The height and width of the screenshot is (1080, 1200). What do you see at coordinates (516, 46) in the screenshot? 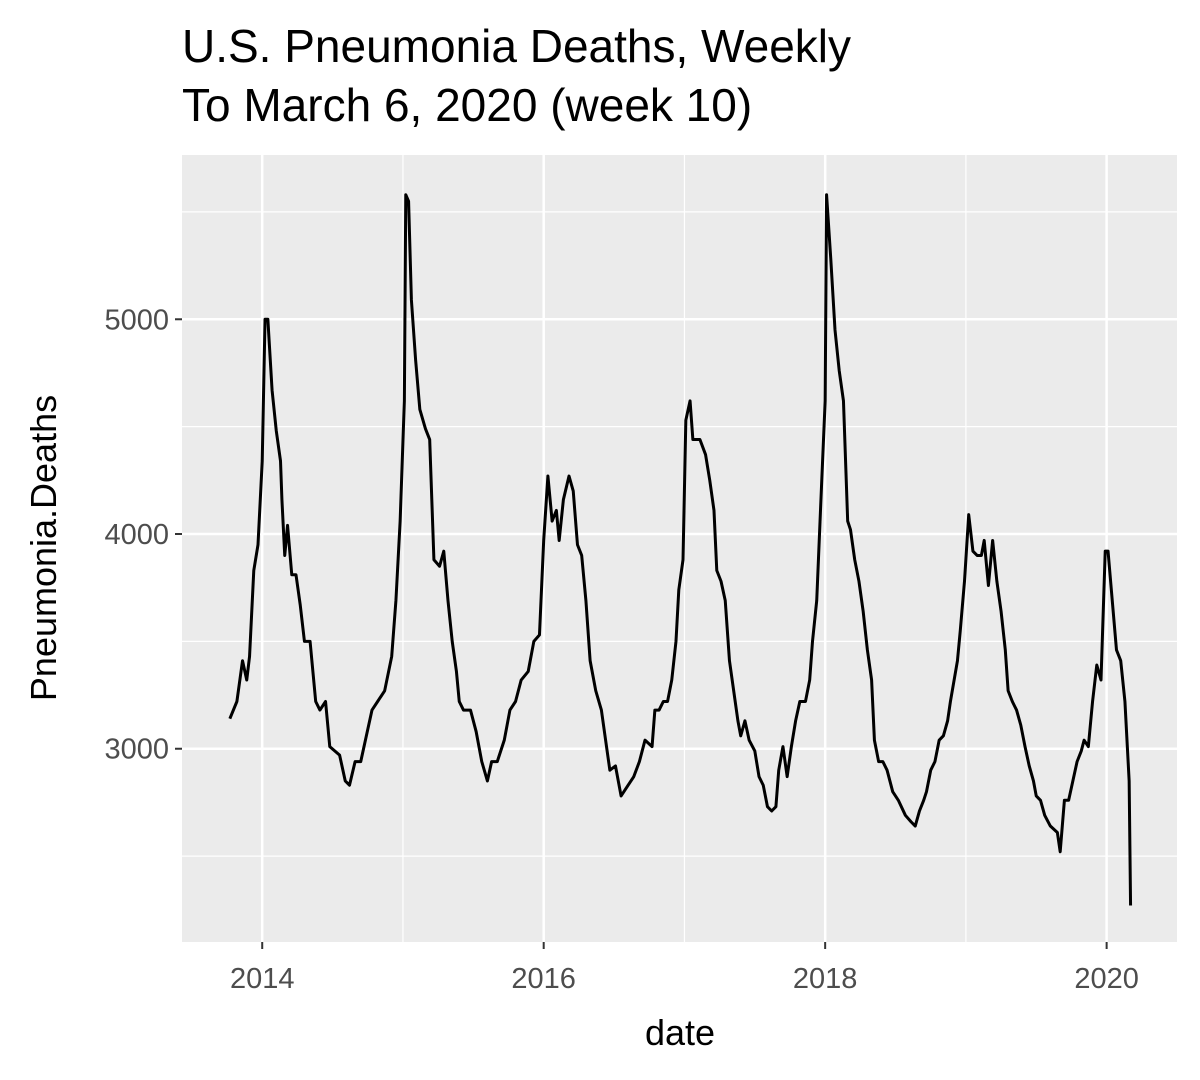
I see `chart-title: U.S. Pneumonia Deaths, Weekly` at bounding box center [516, 46].